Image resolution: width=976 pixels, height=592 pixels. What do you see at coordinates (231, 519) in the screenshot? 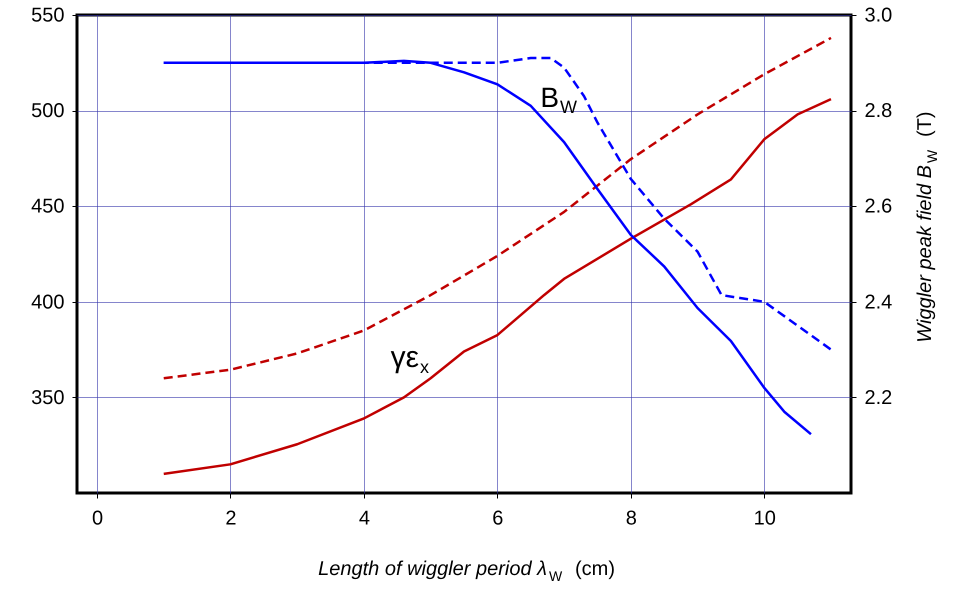
I see `x-tick-label: 2` at bounding box center [231, 519].